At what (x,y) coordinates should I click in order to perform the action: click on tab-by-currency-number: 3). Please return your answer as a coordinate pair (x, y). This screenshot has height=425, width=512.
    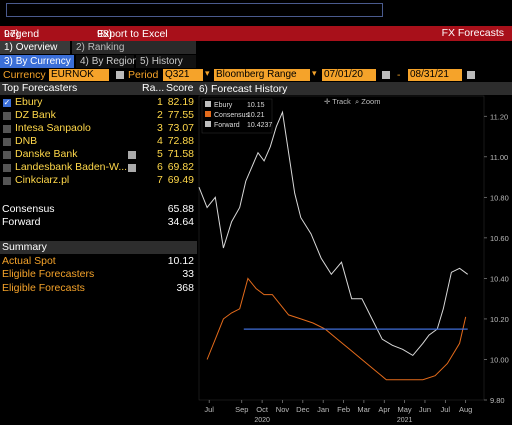
    Looking at the image, I should click on (8, 61).